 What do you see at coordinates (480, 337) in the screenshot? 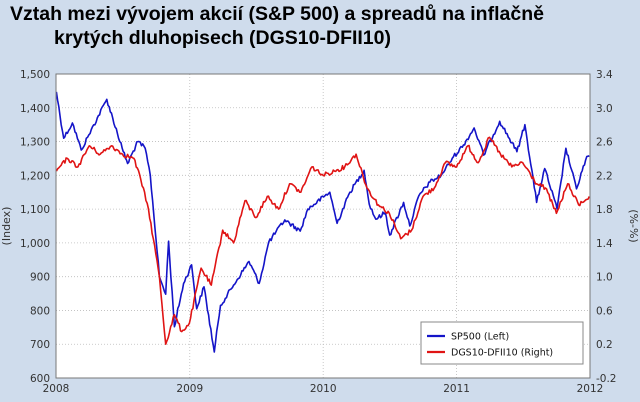
I see `legend-entry-label: SP500 (Left)` at bounding box center [480, 337].